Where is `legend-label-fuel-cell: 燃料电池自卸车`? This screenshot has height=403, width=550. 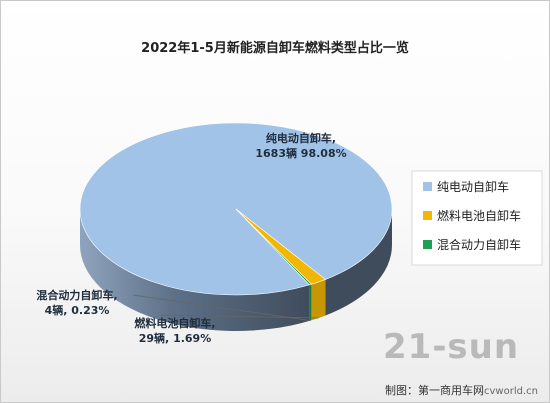 legend-label-fuel-cell: 燃料电池自卸车 is located at coordinates (479, 215).